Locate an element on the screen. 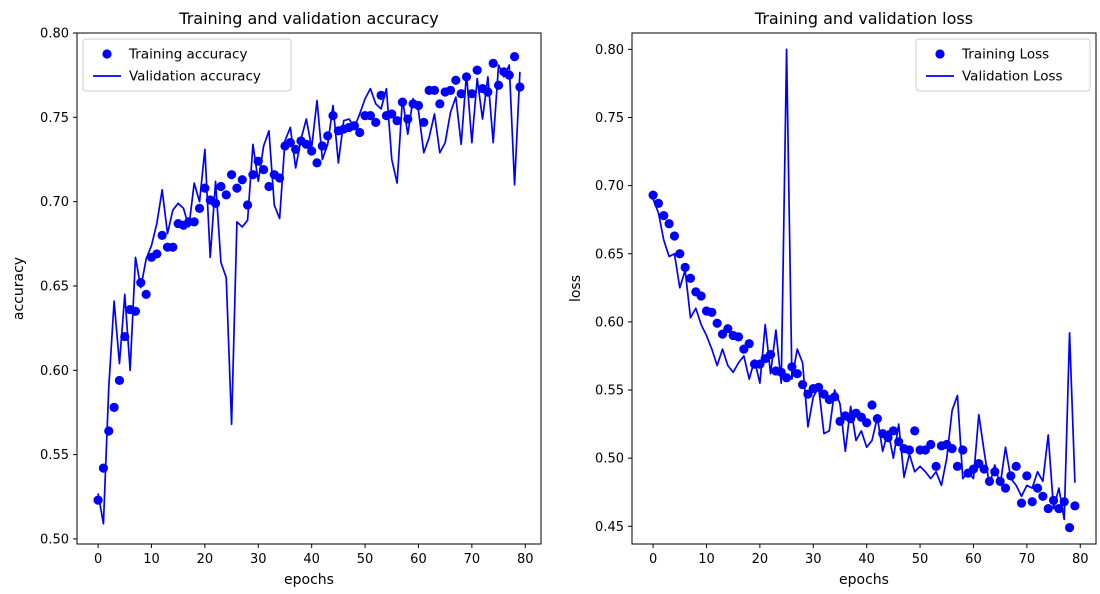 This screenshot has height=594, width=1100. accuracy-y-tick-label: 0.65 is located at coordinates (54, 286).